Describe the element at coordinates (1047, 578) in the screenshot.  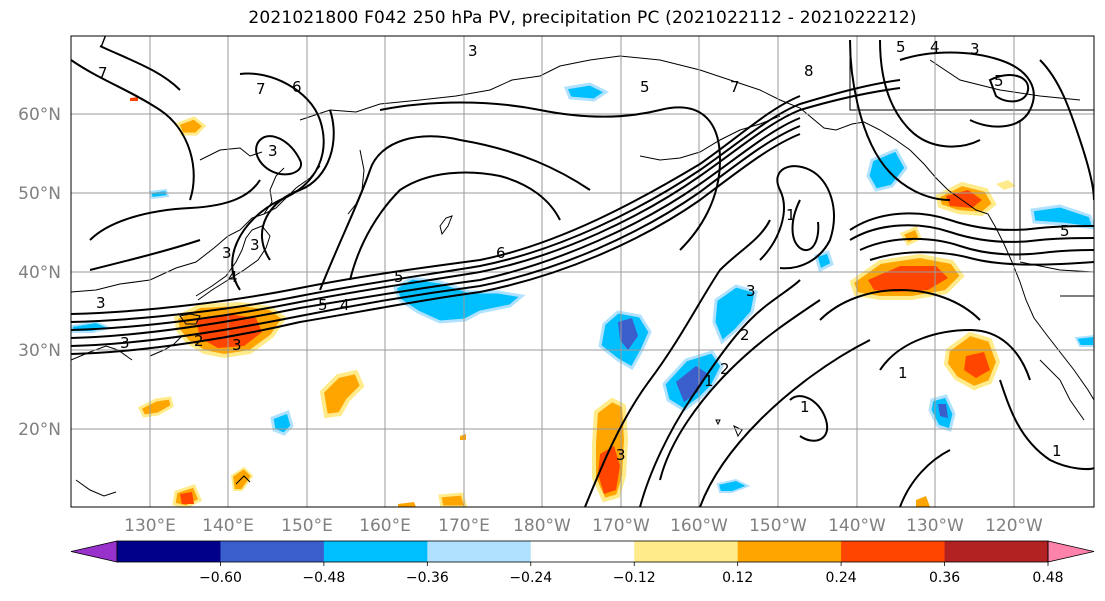
I see `colorbar-tick-label: 0.48` at that location.